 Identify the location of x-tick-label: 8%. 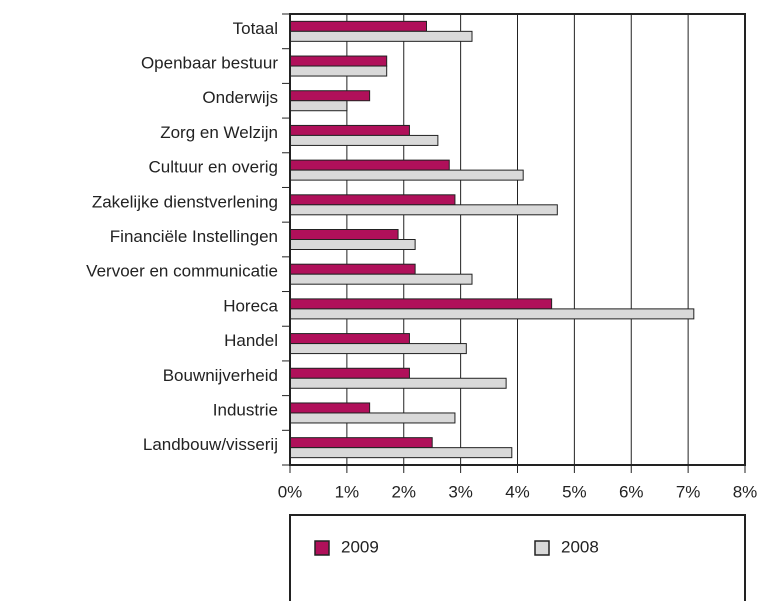
(745, 491).